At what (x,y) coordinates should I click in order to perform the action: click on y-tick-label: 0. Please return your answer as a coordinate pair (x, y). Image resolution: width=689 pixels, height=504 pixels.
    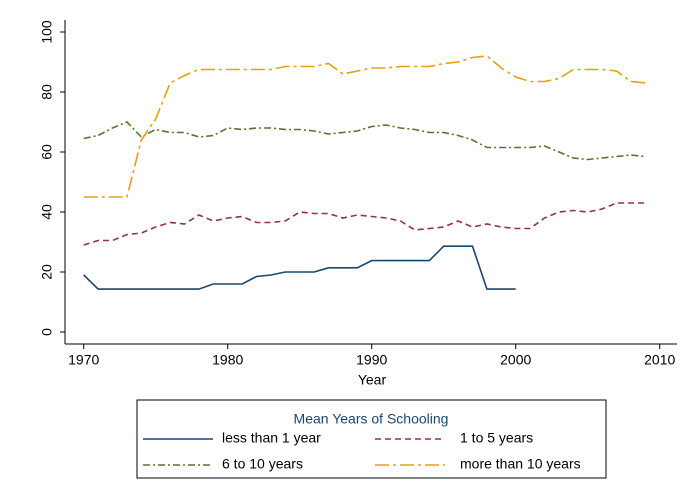
    Looking at the image, I should click on (47, 332).